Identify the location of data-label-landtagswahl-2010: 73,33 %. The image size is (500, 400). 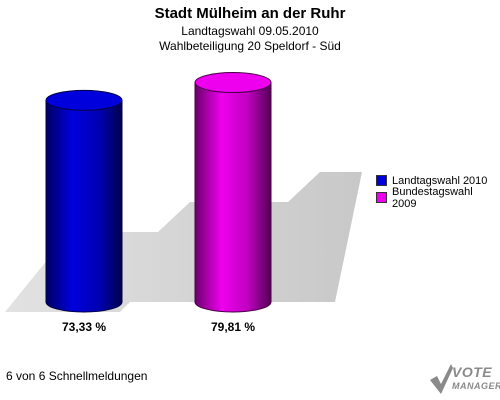
(84, 327).